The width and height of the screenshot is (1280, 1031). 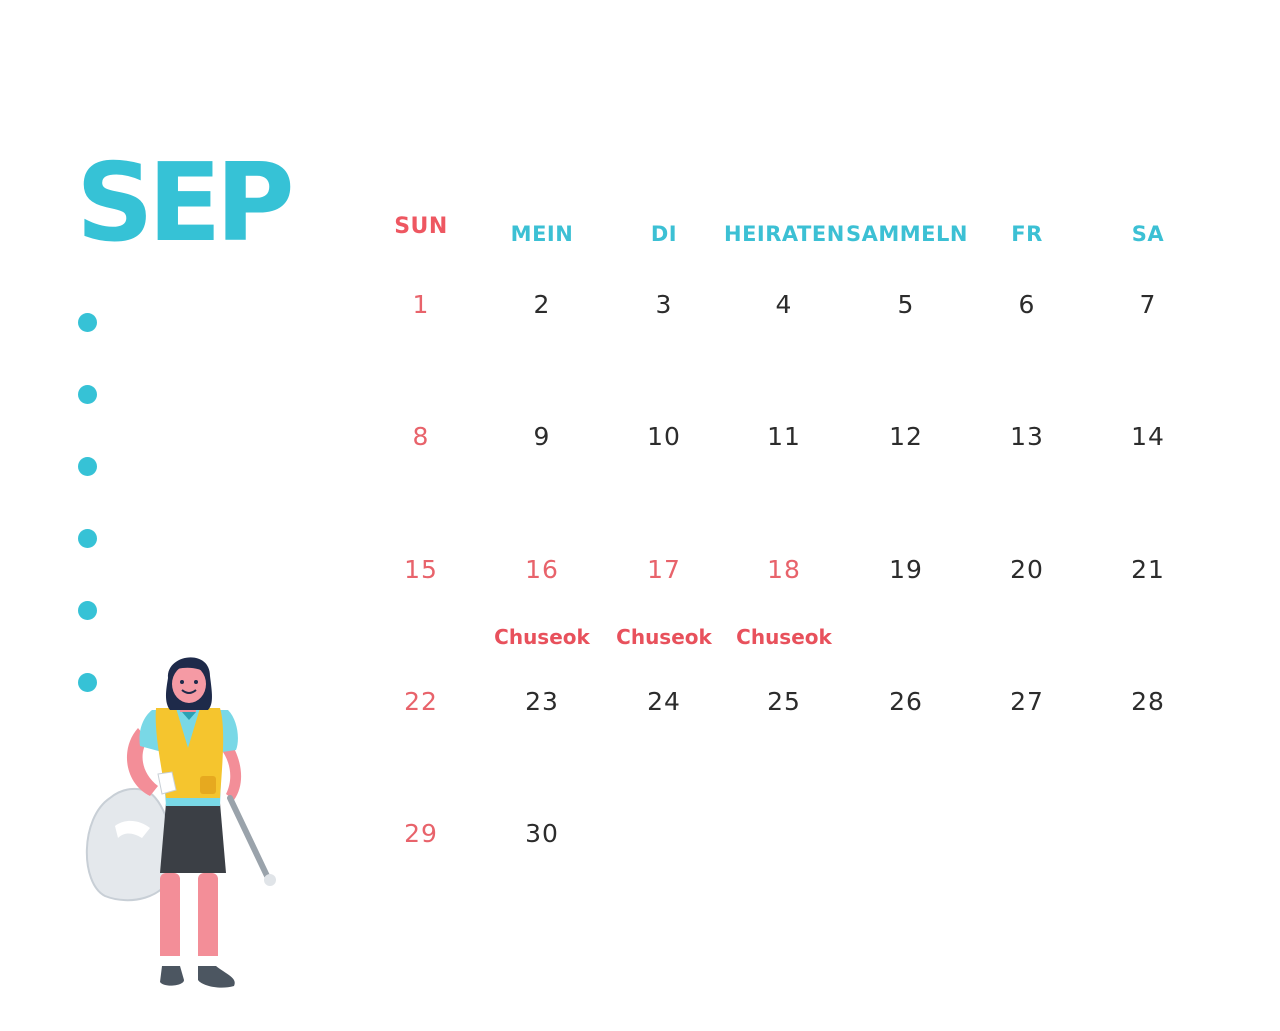 What do you see at coordinates (421, 304) in the screenshot?
I see `calendar-day: 1` at bounding box center [421, 304].